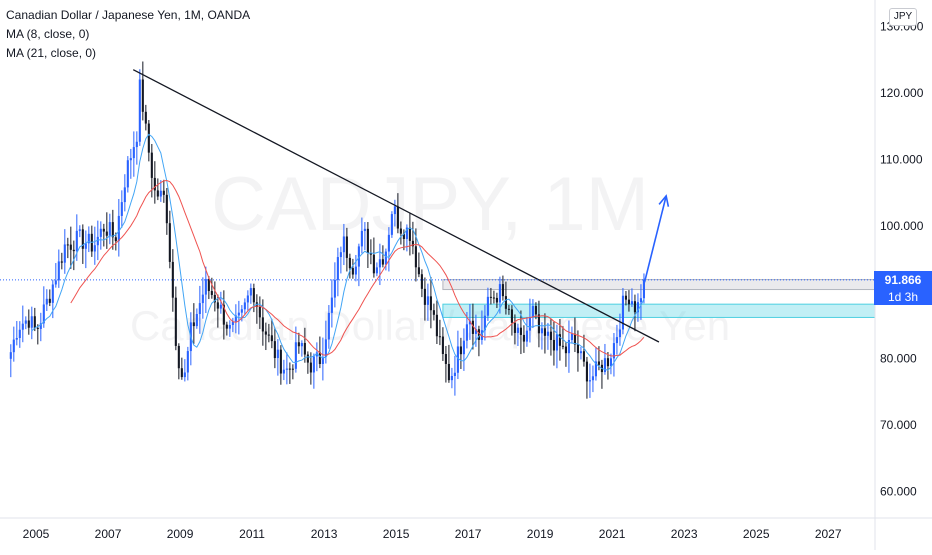  Describe the element at coordinates (898, 425) in the screenshot. I see `y-tick-label: 70.000` at that location.